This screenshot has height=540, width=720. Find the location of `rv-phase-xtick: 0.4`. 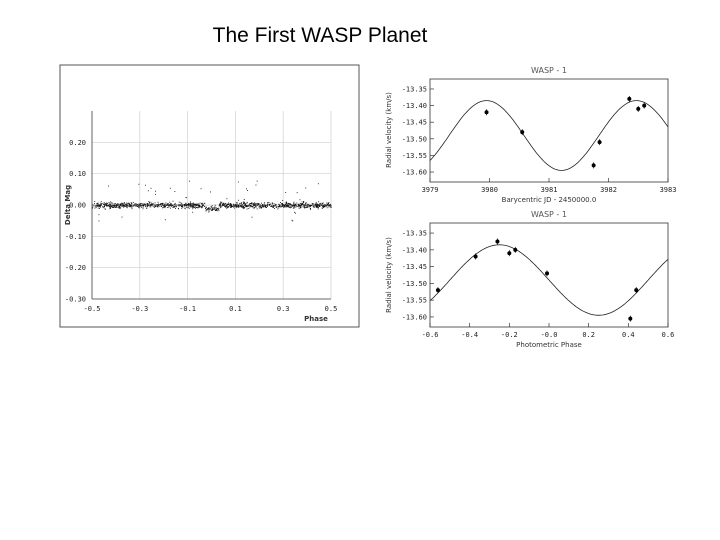

rv-phase-xtick: 0.4 is located at coordinates (628, 335).